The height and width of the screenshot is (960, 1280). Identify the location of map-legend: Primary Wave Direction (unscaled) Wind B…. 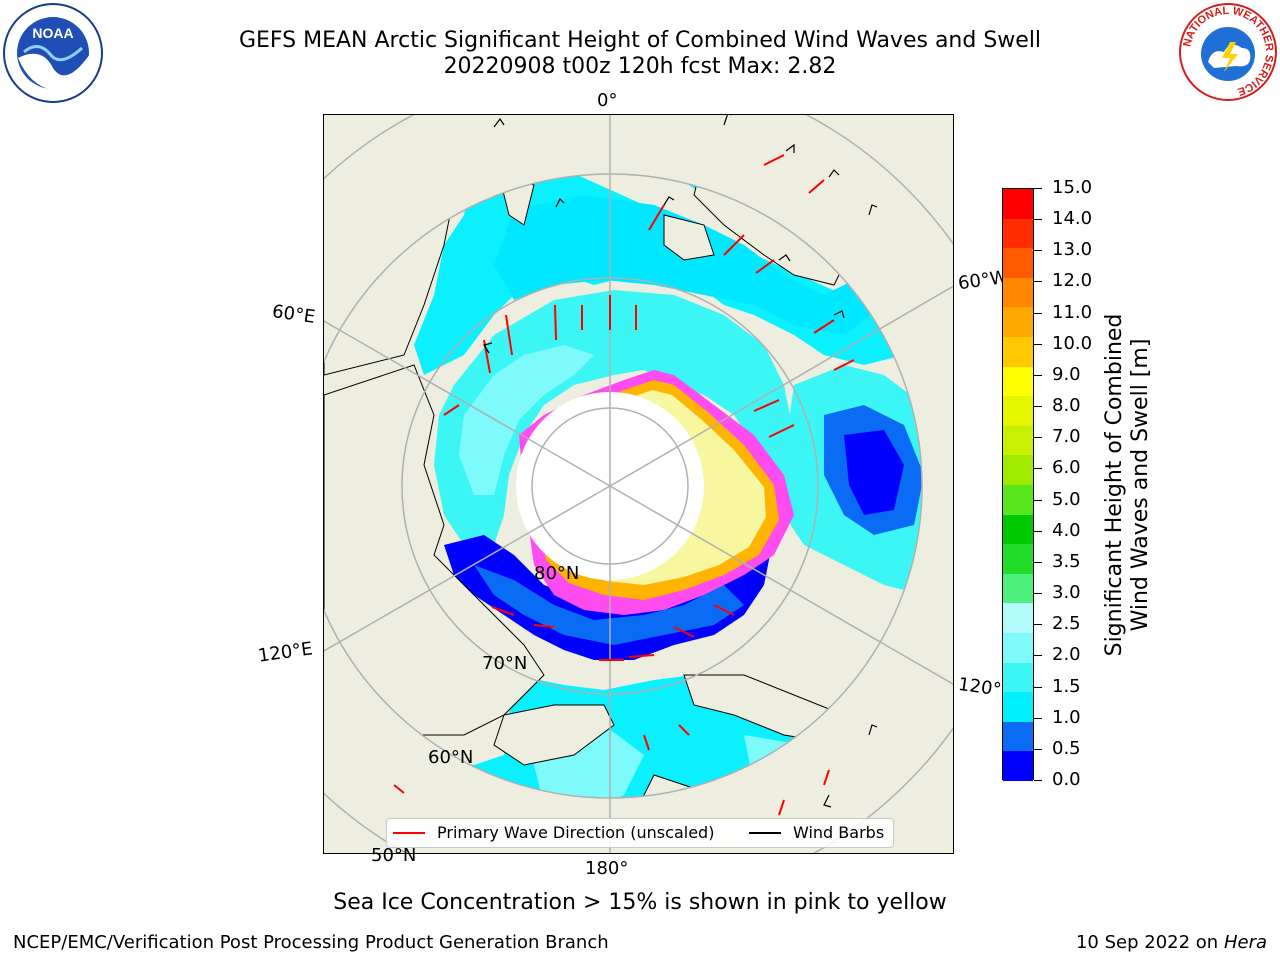
(640, 833).